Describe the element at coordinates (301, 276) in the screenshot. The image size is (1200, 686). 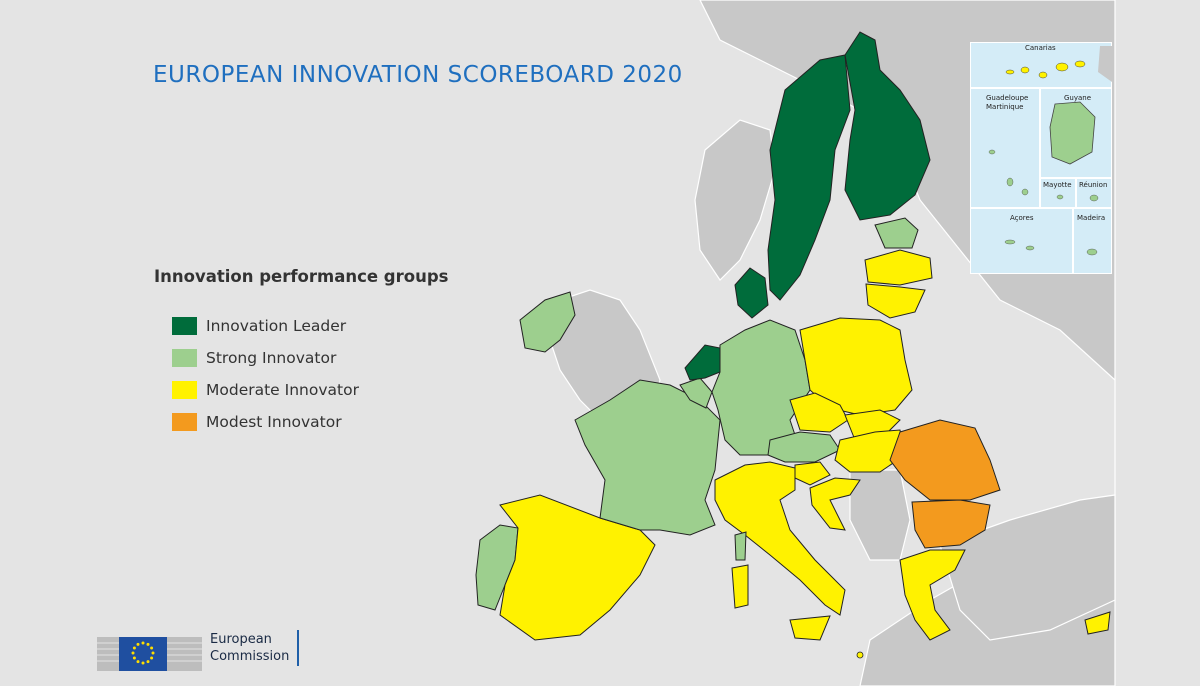
I see `legend-title: Innovation performance groups` at that location.